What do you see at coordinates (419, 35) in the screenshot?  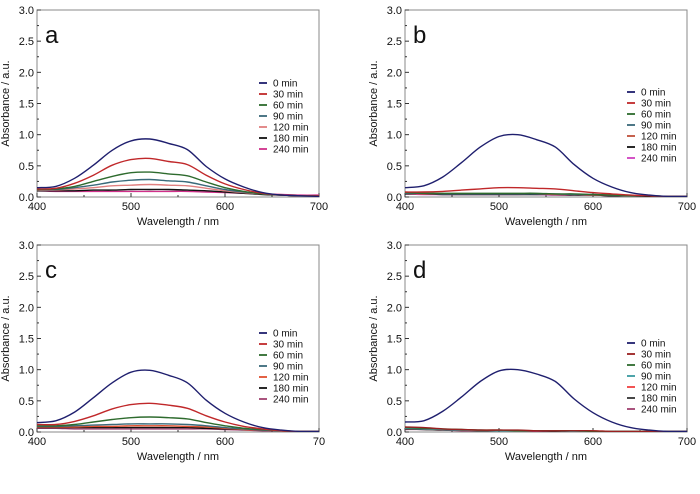 I see `panel-label: b` at bounding box center [419, 35].